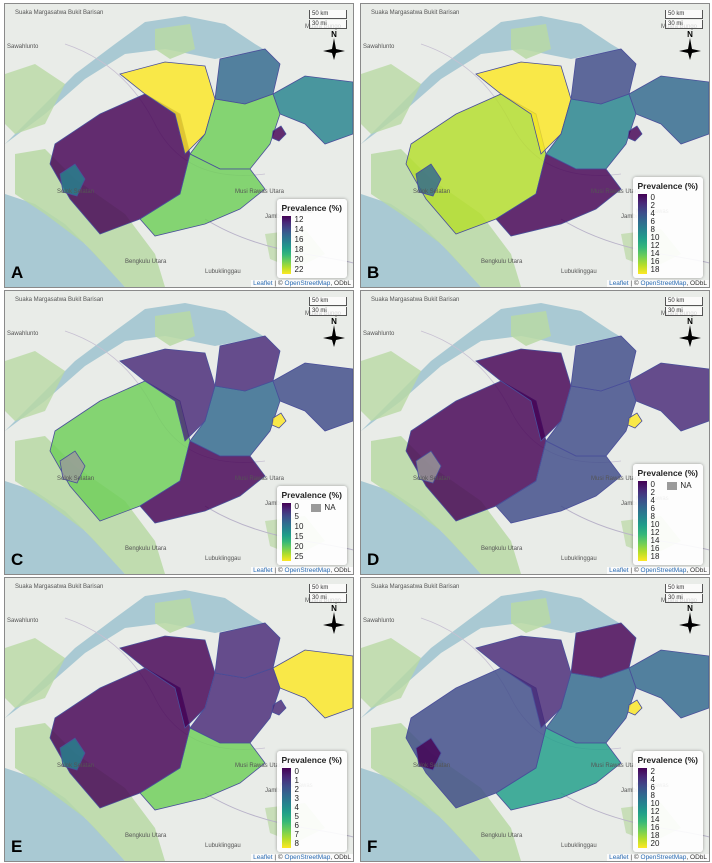 This screenshot has height=863, width=712. What do you see at coordinates (667, 801) in the screenshot?
I see `legend: Prevalence (%) 2 4 6 8 10 12 14 16 18 20` at bounding box center [667, 801].